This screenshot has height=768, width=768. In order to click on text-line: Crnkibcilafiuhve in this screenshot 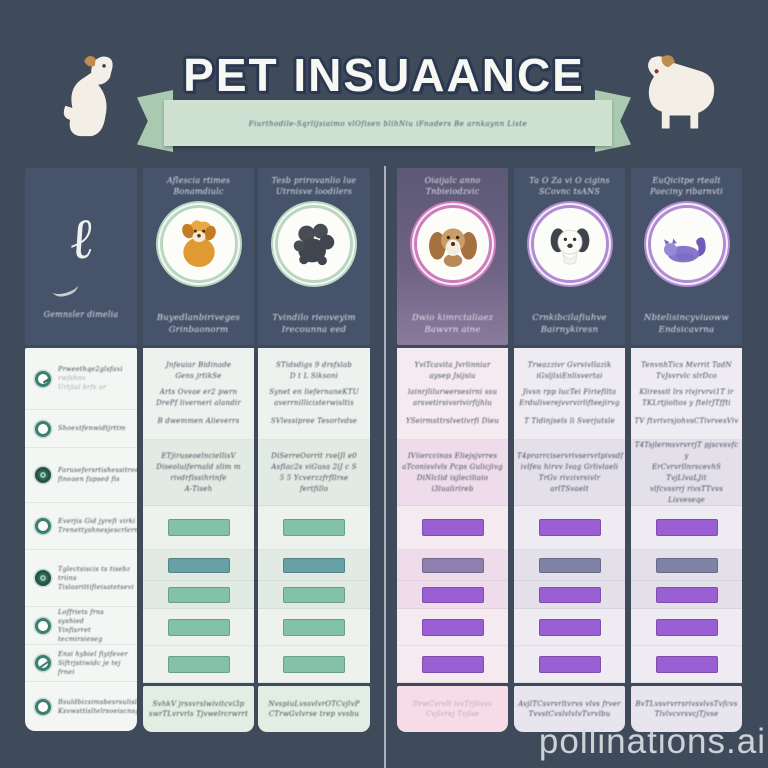, I will do `click(569, 318)`.